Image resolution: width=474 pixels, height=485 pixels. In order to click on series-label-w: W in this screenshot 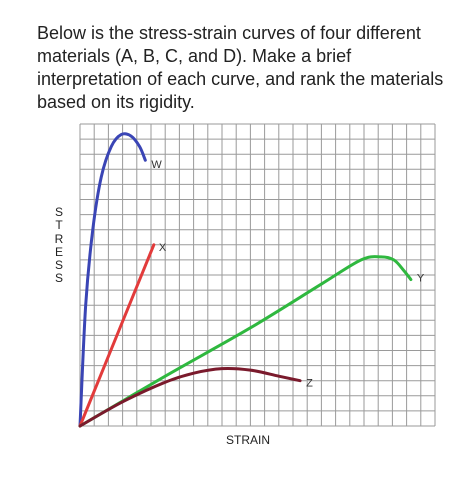, I will do `click(156, 165)`.